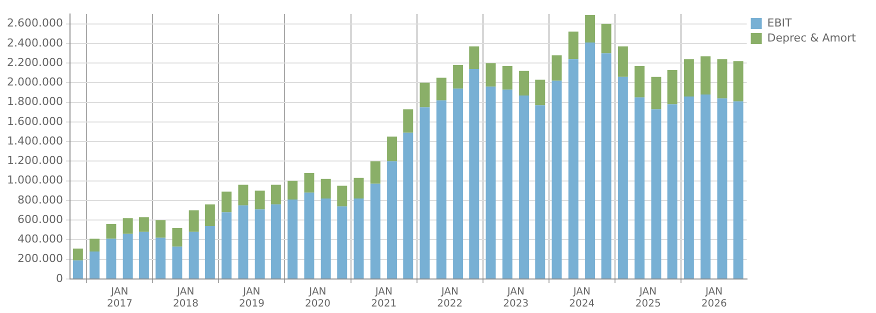 This screenshot has width=876, height=313. I want to click on x-tick-label: JAN 2017, so click(119, 298).